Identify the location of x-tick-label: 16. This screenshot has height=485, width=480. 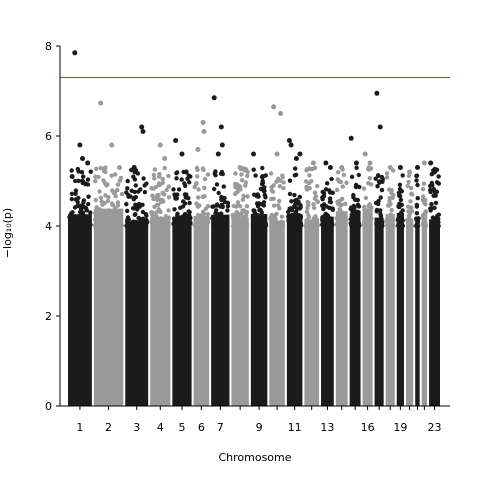
(368, 427).